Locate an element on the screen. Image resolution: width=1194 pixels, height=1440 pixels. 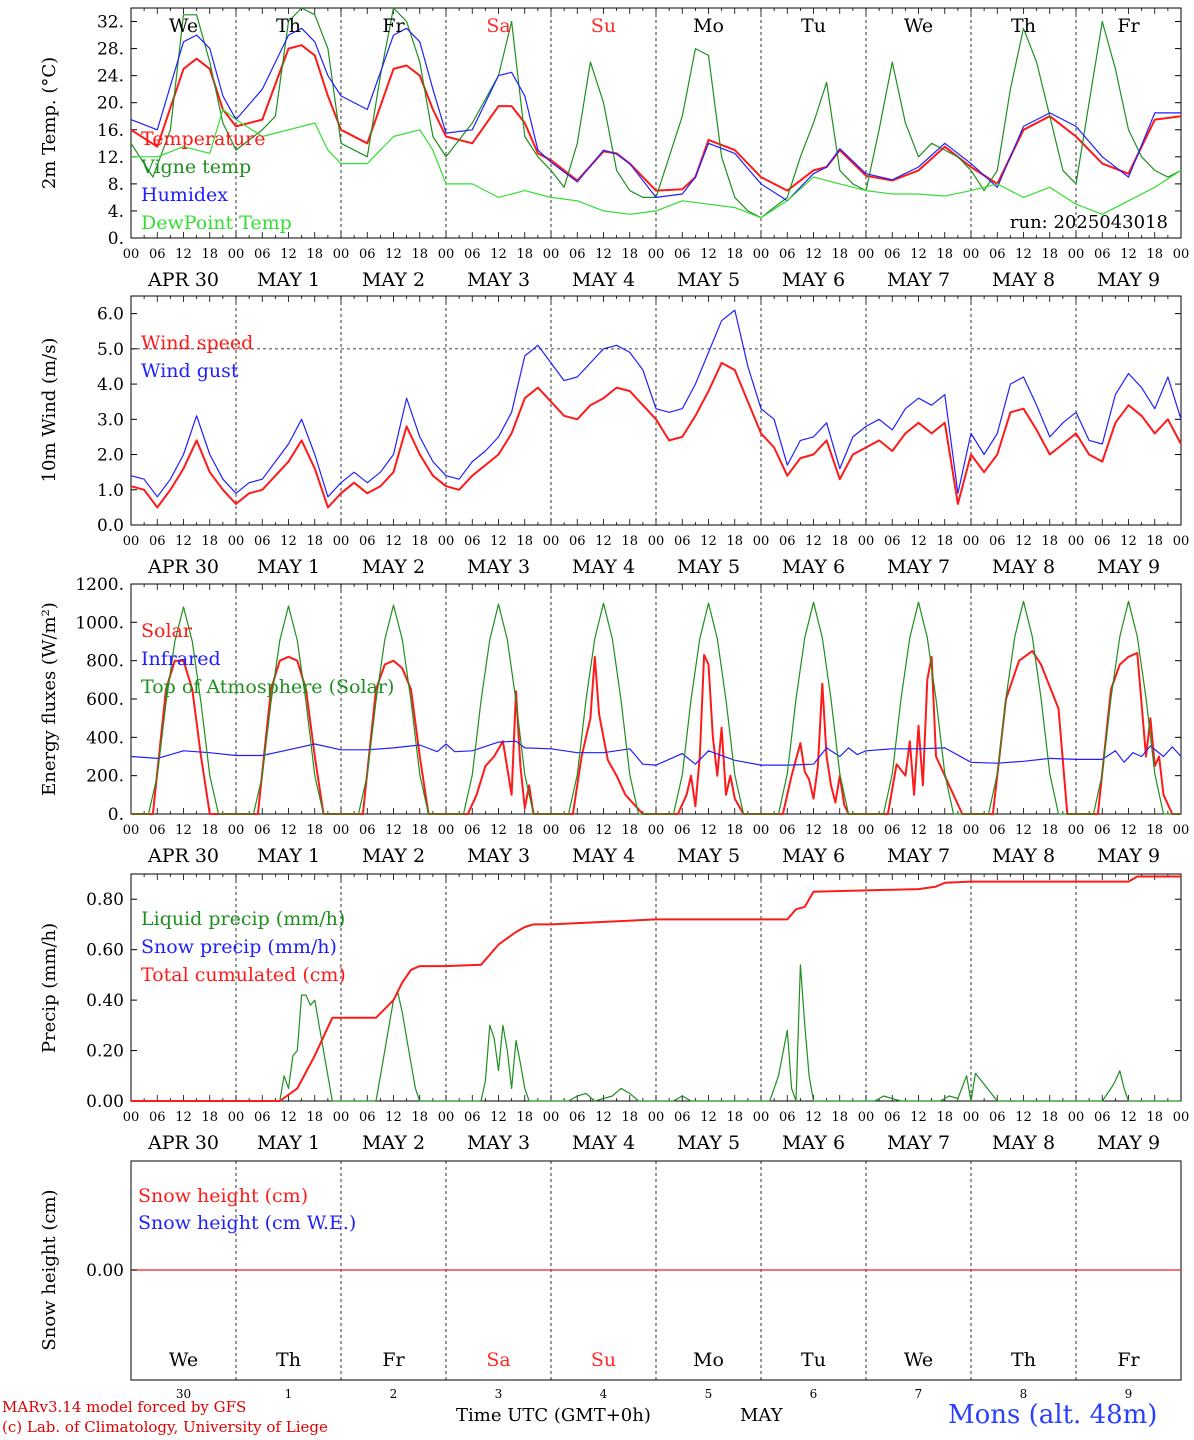
day-number: 30 is located at coordinates (183, 1394).